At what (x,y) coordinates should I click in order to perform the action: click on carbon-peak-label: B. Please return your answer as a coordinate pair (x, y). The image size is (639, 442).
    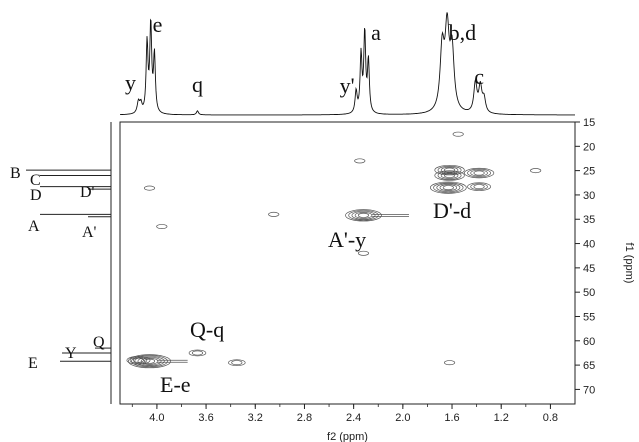
    Looking at the image, I should click on (15, 173).